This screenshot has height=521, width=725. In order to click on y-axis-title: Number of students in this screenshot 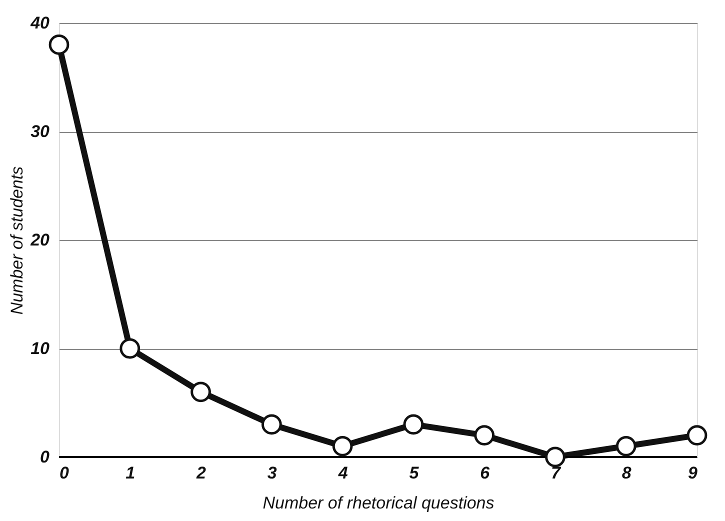, I will do `click(17, 240)`.